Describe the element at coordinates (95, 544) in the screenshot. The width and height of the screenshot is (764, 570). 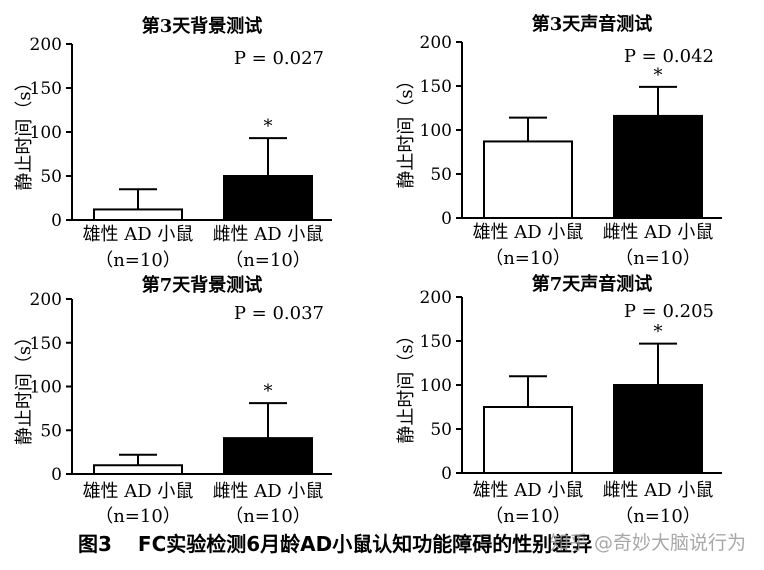
I see `figure-number: 图3` at that location.